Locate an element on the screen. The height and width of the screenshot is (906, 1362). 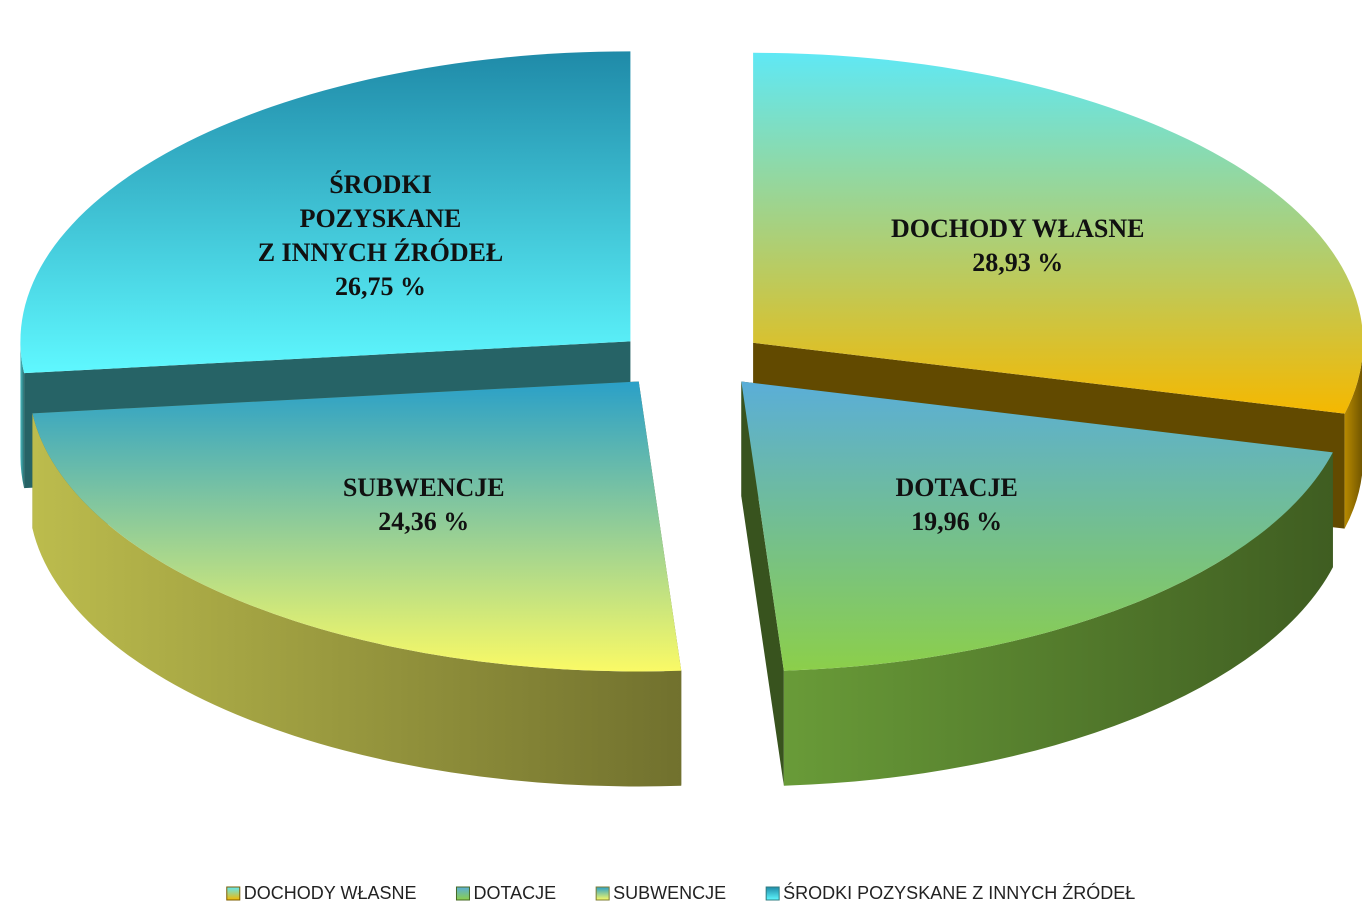
slice-value-label: 26,75 % is located at coordinates (380, 286).